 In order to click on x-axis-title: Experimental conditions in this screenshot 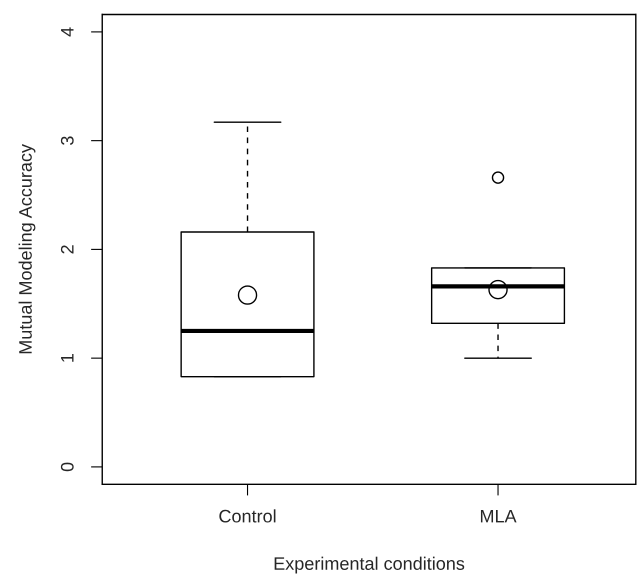, I will do `click(369, 565)`.